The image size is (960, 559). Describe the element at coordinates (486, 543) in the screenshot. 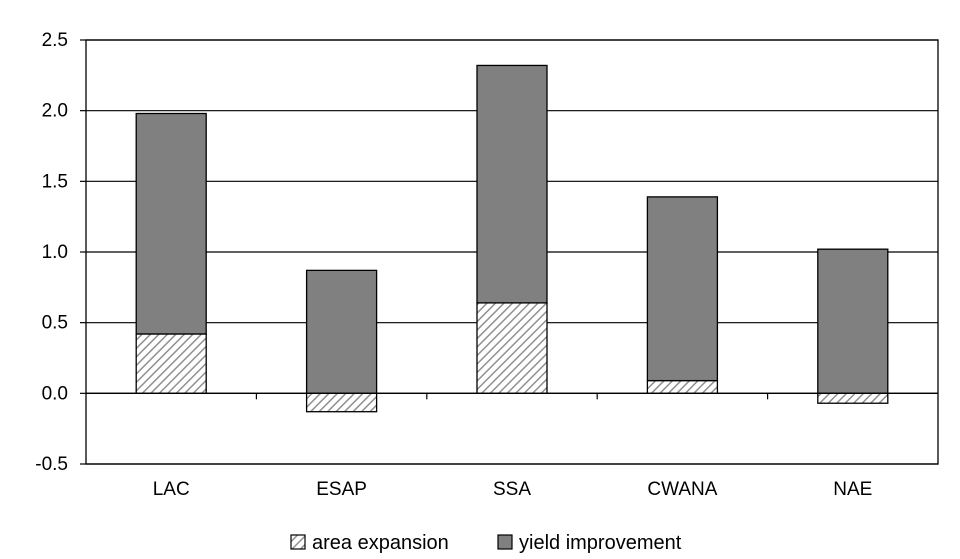

I see `legend: area expansion yield improvement` at that location.